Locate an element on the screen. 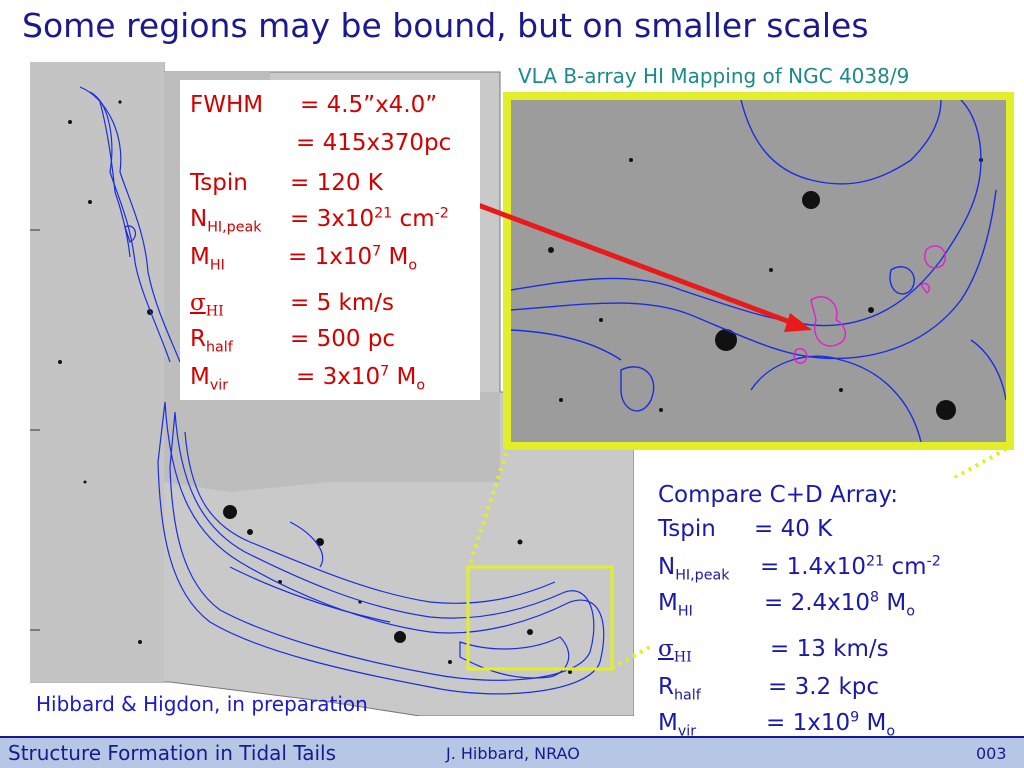  arrow-head is located at coordinates (798, 322).